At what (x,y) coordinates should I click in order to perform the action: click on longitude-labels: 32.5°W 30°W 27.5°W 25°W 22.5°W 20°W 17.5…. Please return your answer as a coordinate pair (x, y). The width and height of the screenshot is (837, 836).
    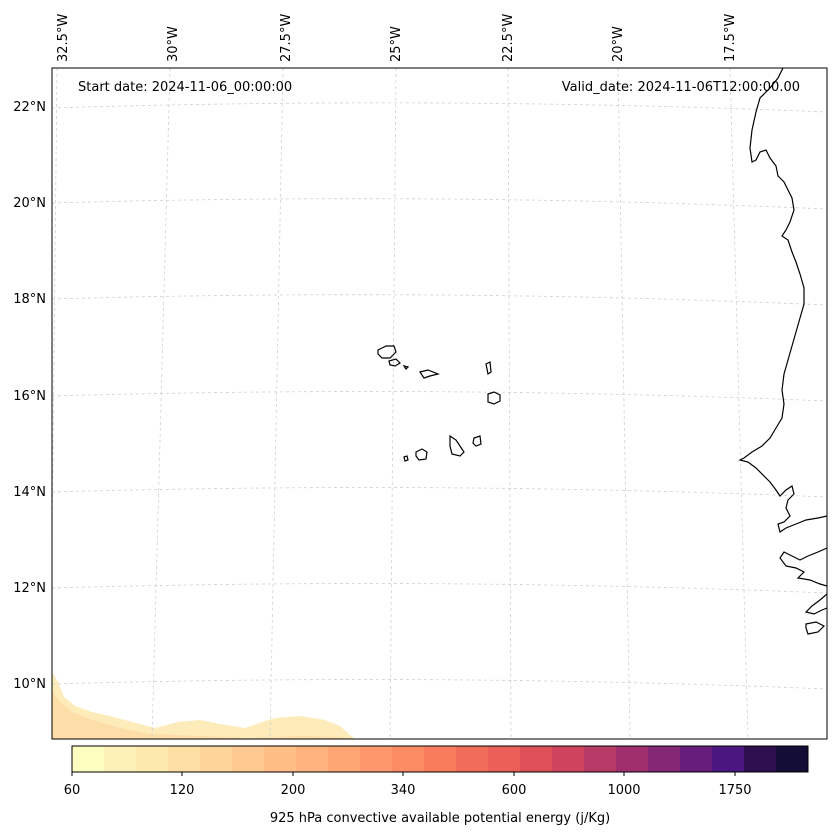
    Looking at the image, I should click on (397, 38).